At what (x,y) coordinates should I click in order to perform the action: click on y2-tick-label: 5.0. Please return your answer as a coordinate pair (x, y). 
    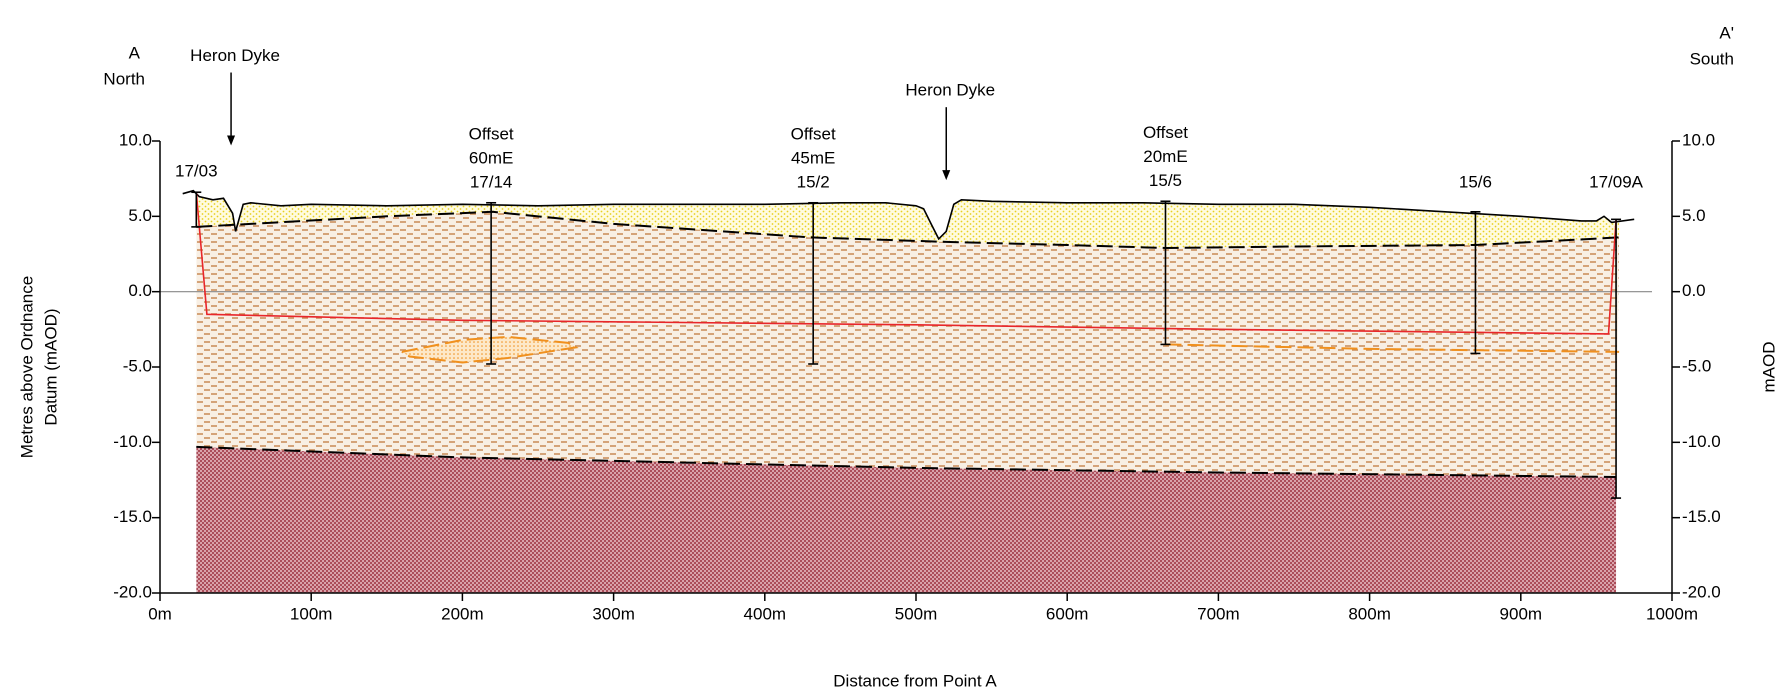
    Looking at the image, I should click on (1694, 215).